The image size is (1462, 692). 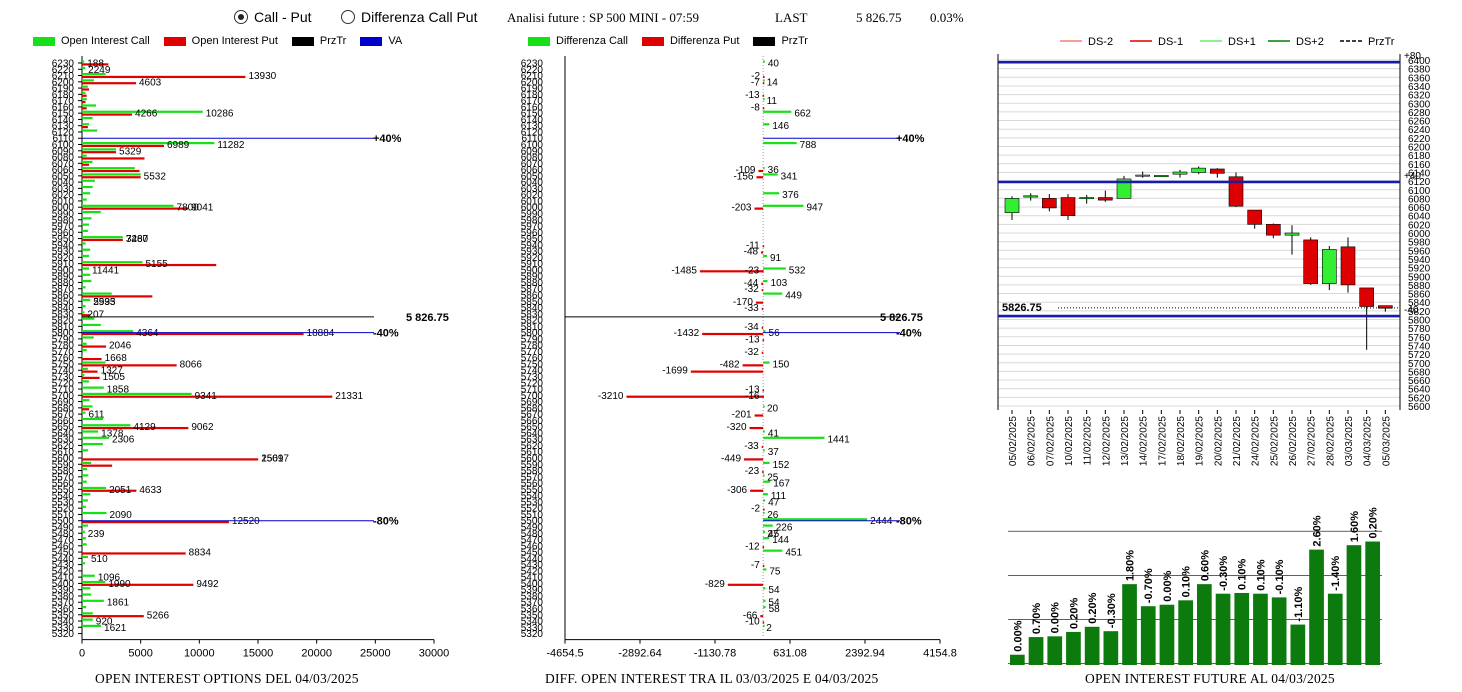 What do you see at coordinates (348, 17) in the screenshot?
I see `radio-differenza-dot` at bounding box center [348, 17].